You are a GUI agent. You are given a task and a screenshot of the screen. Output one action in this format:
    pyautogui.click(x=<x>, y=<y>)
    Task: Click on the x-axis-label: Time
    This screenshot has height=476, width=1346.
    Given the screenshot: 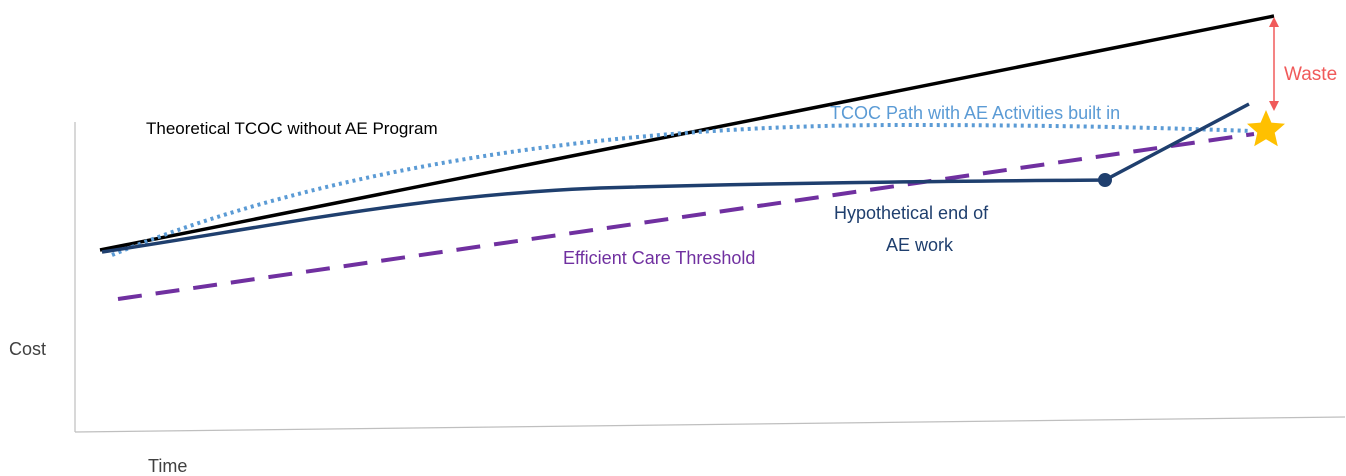 What is the action you would take?
    pyautogui.click(x=168, y=466)
    